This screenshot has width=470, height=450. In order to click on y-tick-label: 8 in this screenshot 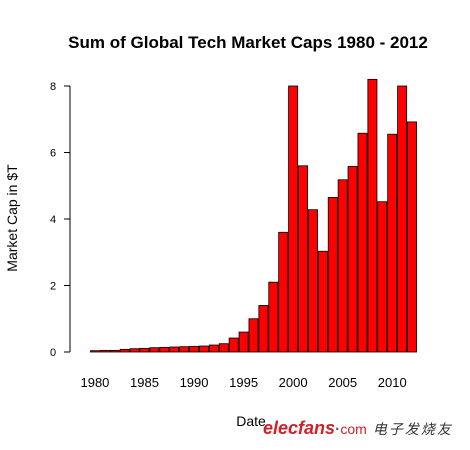, I will do `click(53, 87)`.